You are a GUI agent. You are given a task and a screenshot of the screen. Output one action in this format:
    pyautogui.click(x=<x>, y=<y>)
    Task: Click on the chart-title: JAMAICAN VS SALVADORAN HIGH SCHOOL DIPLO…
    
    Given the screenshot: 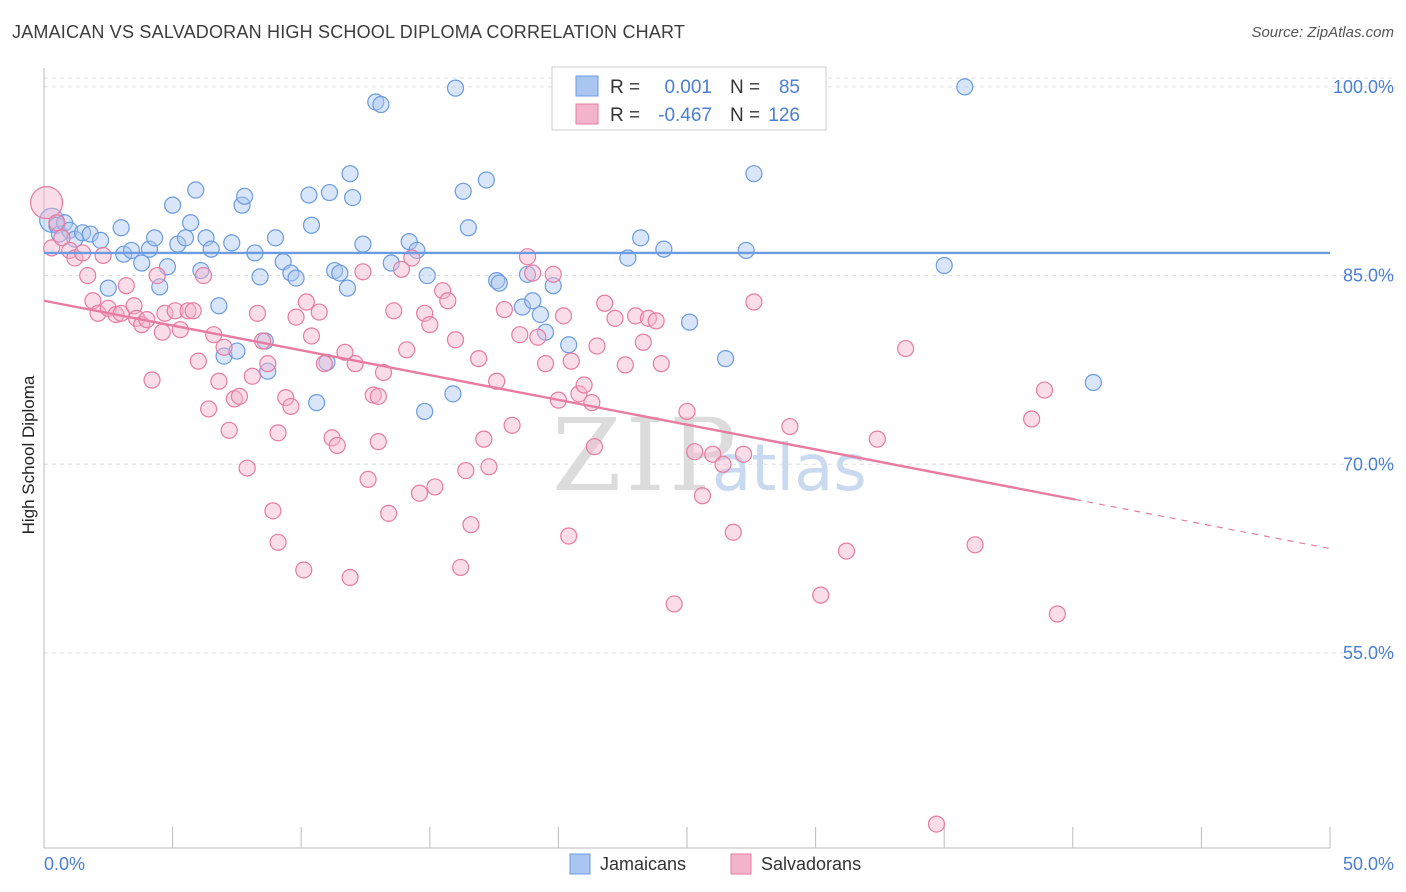 What is the action you would take?
    pyautogui.click(x=349, y=32)
    